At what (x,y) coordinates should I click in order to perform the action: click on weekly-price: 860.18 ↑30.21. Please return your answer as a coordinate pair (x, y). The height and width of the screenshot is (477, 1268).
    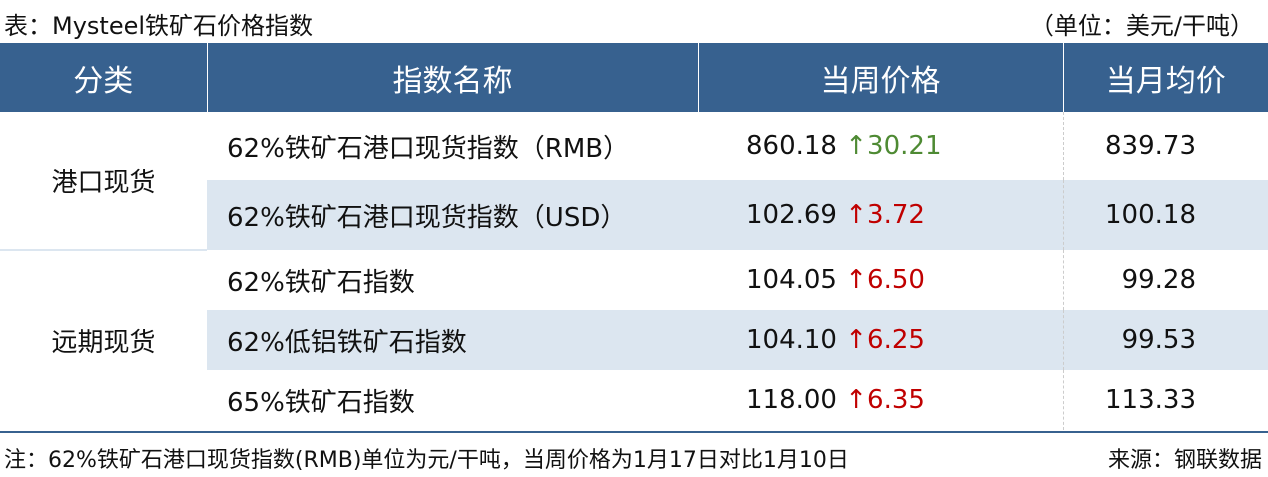
    Looking at the image, I should click on (881, 146).